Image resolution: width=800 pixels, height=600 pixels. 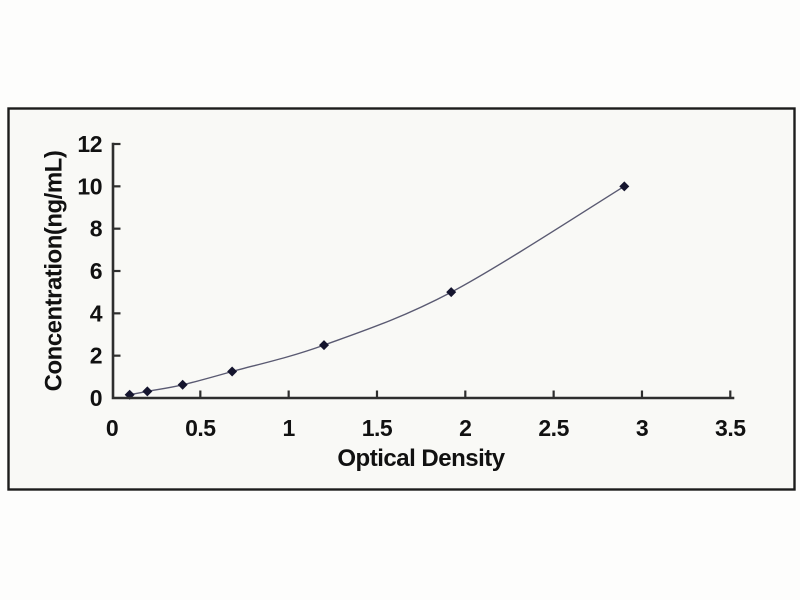 I want to click on x-tick-label: 3.5, so click(x=730, y=428).